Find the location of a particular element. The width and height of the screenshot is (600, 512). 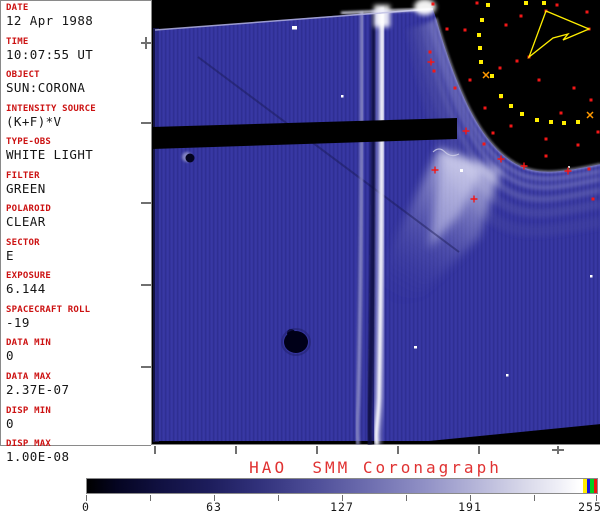

colorbar-label: 127 is located at coordinates (342, 506).